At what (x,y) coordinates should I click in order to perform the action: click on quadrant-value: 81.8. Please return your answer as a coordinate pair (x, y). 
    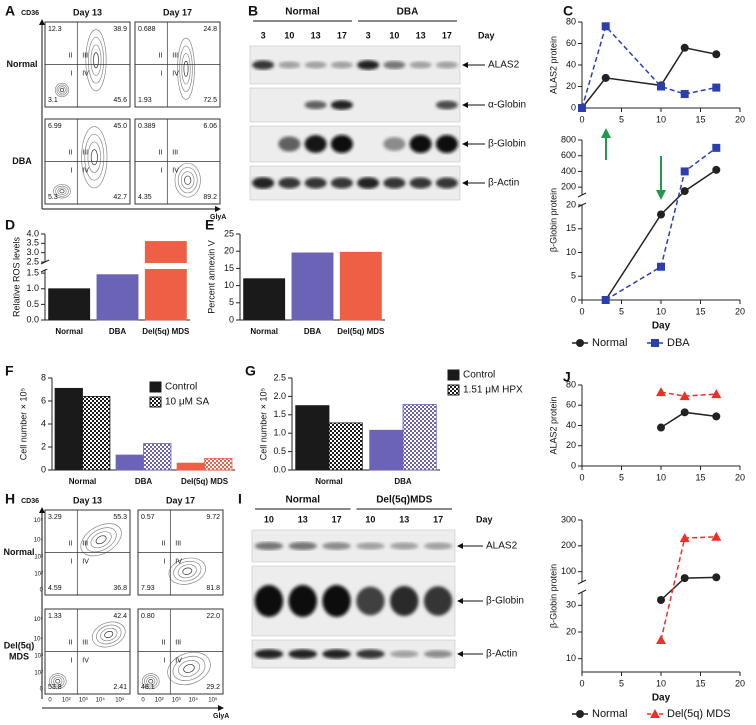
    Looking at the image, I should click on (213, 588).